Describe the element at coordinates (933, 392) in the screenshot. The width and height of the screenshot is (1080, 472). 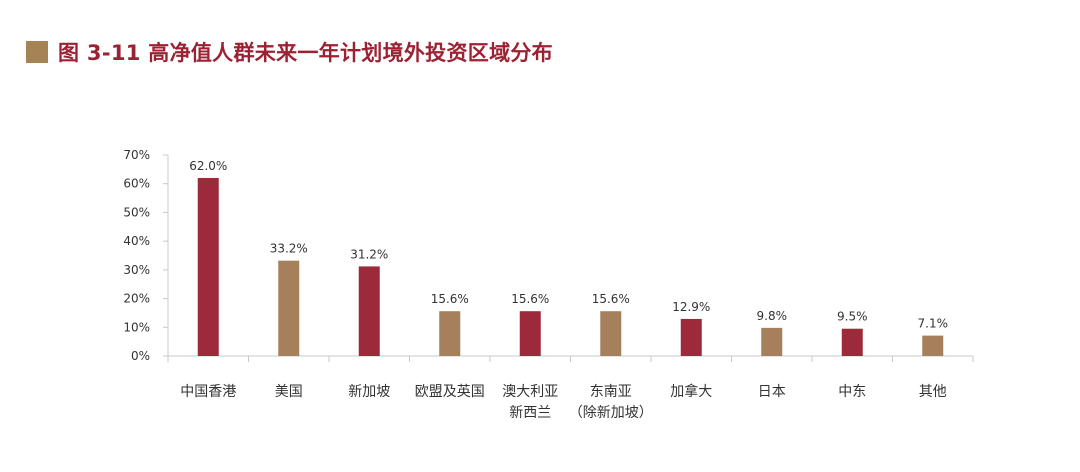
I see `category-label: 其他` at that location.